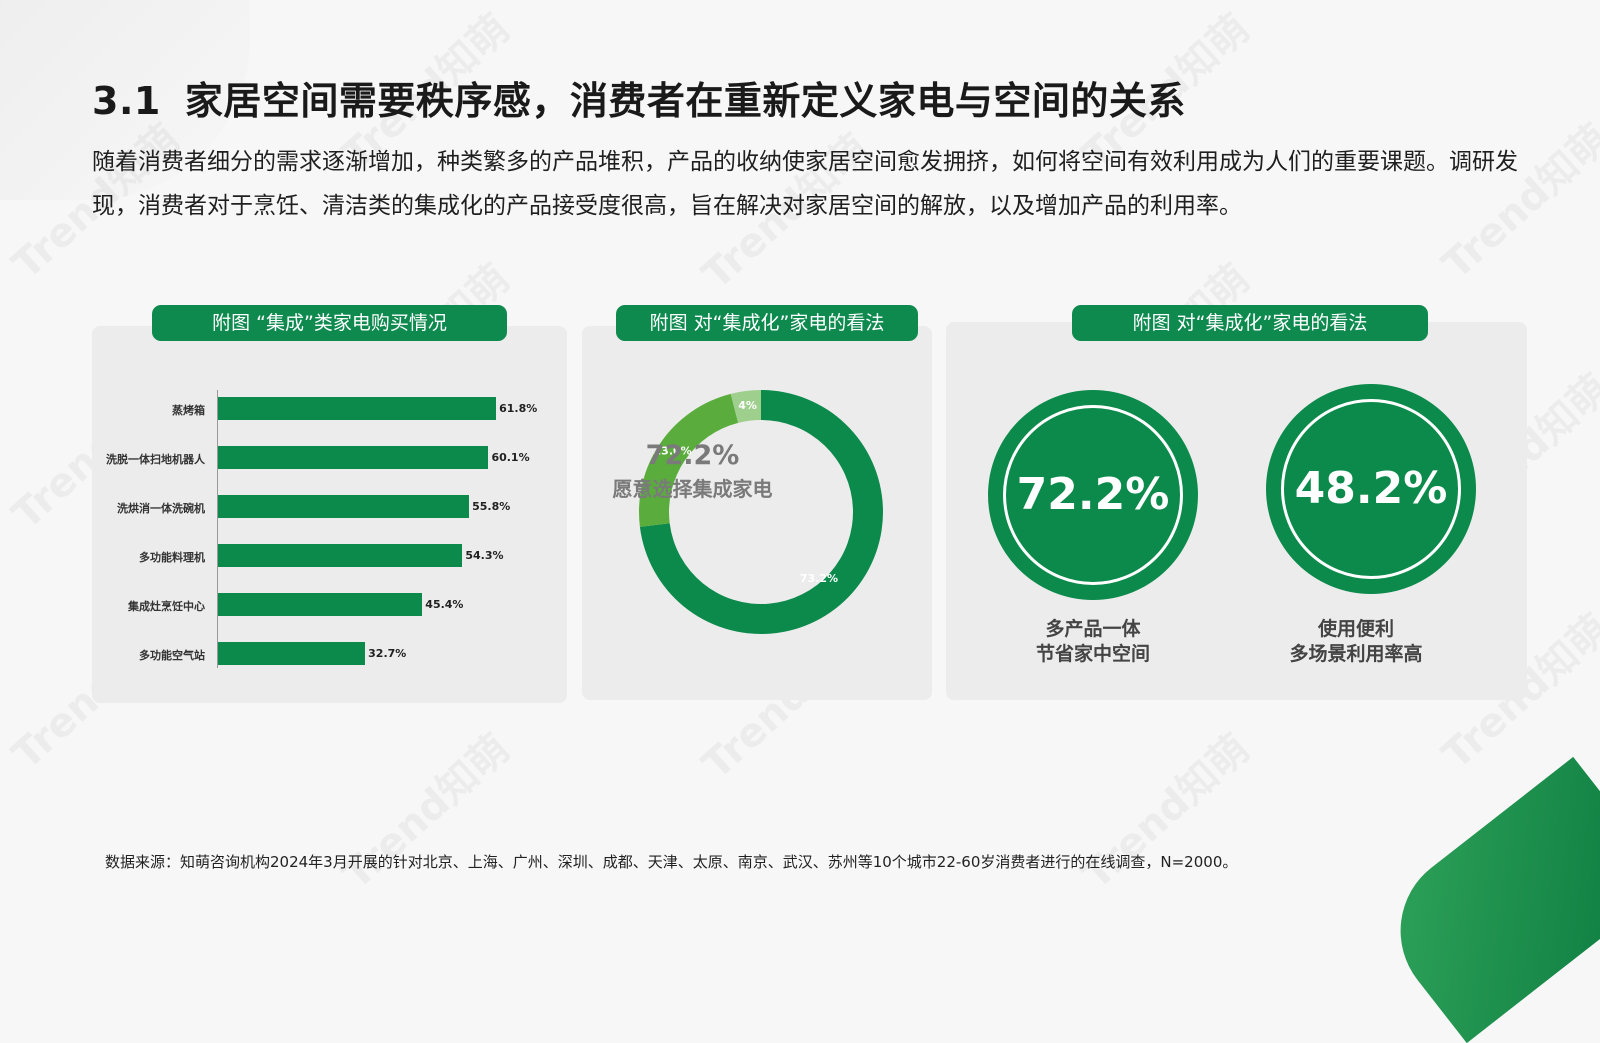  I want to click on donut-center-value: 72.2%, so click(692, 455).